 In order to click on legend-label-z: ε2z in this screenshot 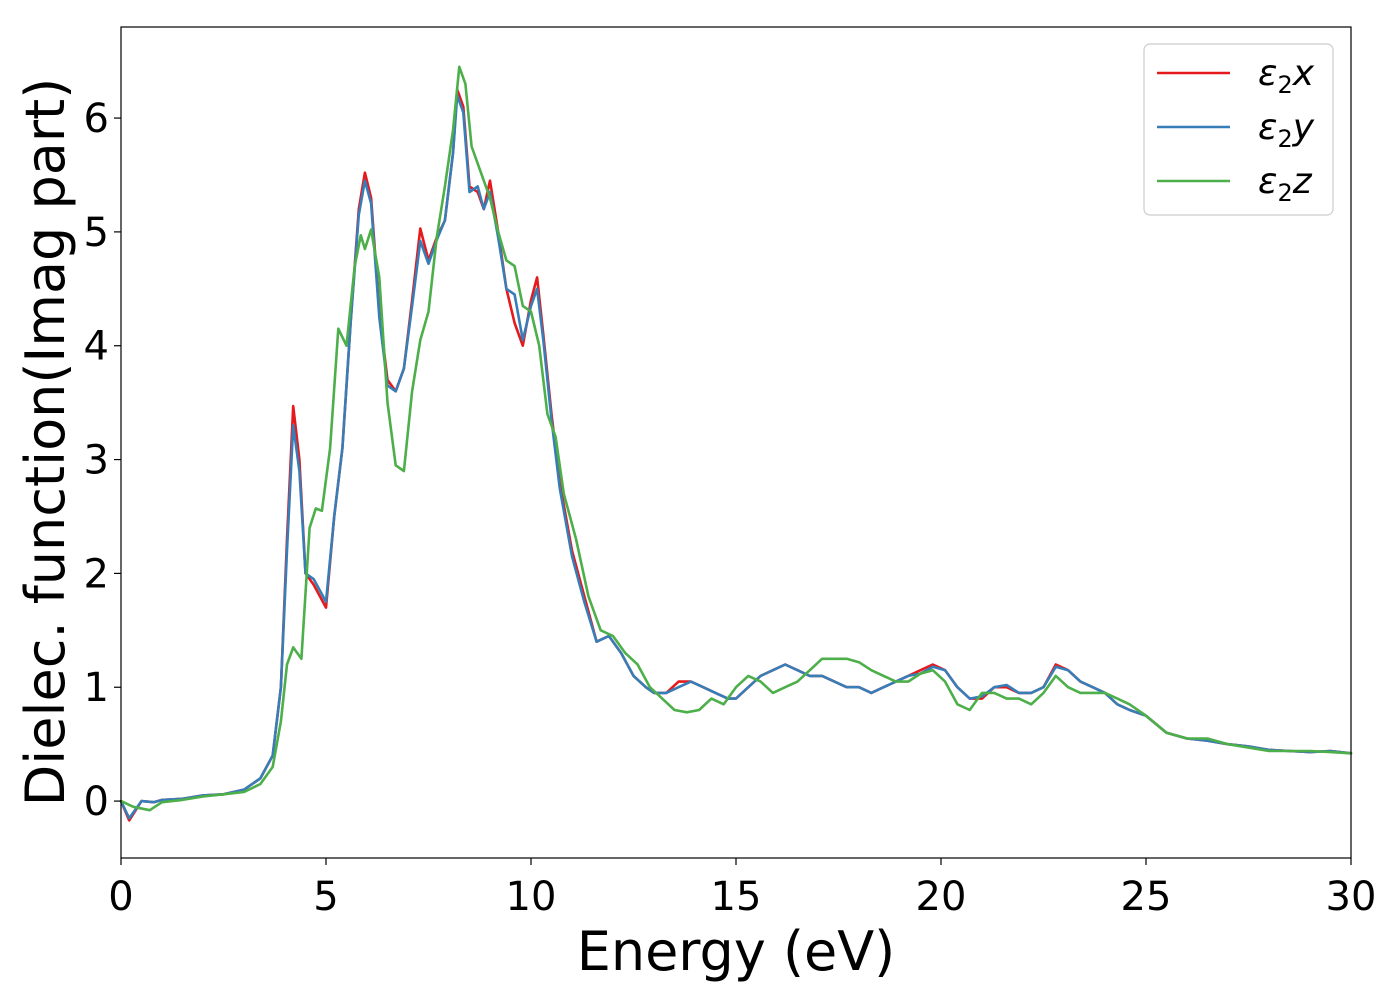, I will do `click(1285, 184)`.